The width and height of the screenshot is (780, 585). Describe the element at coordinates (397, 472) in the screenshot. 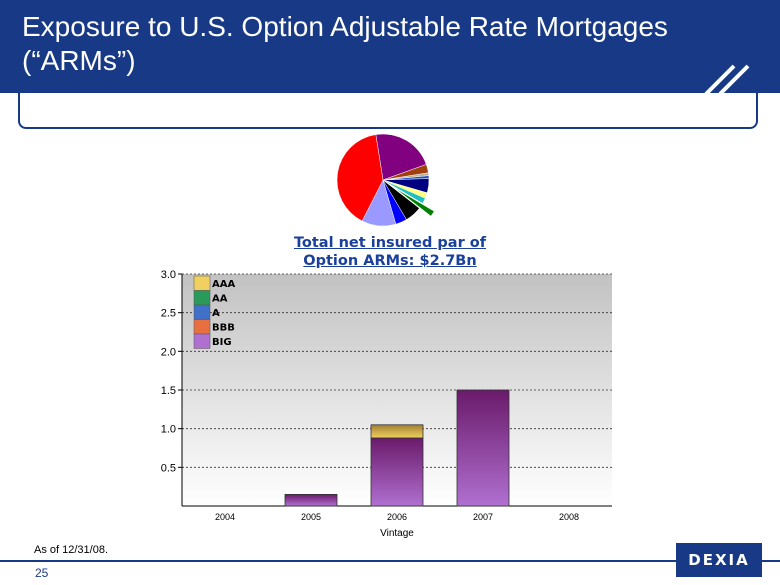

I see `bar-big-2006` at that location.